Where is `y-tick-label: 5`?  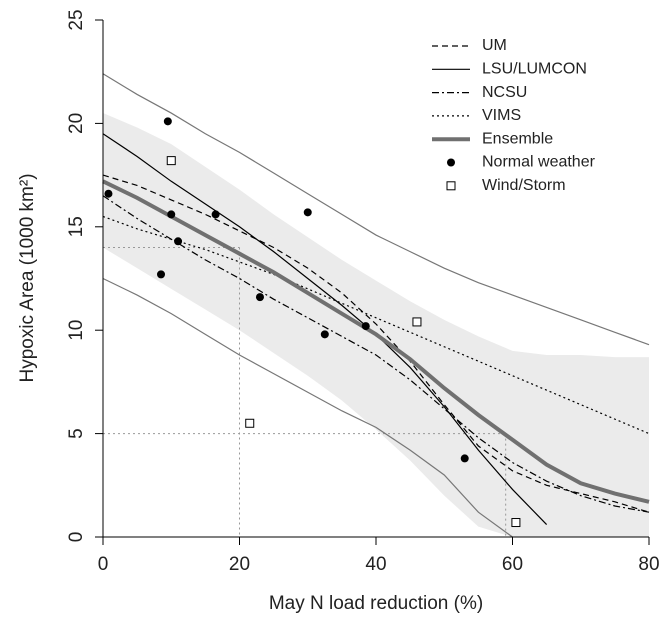
y-tick-label: 5 is located at coordinates (76, 433).